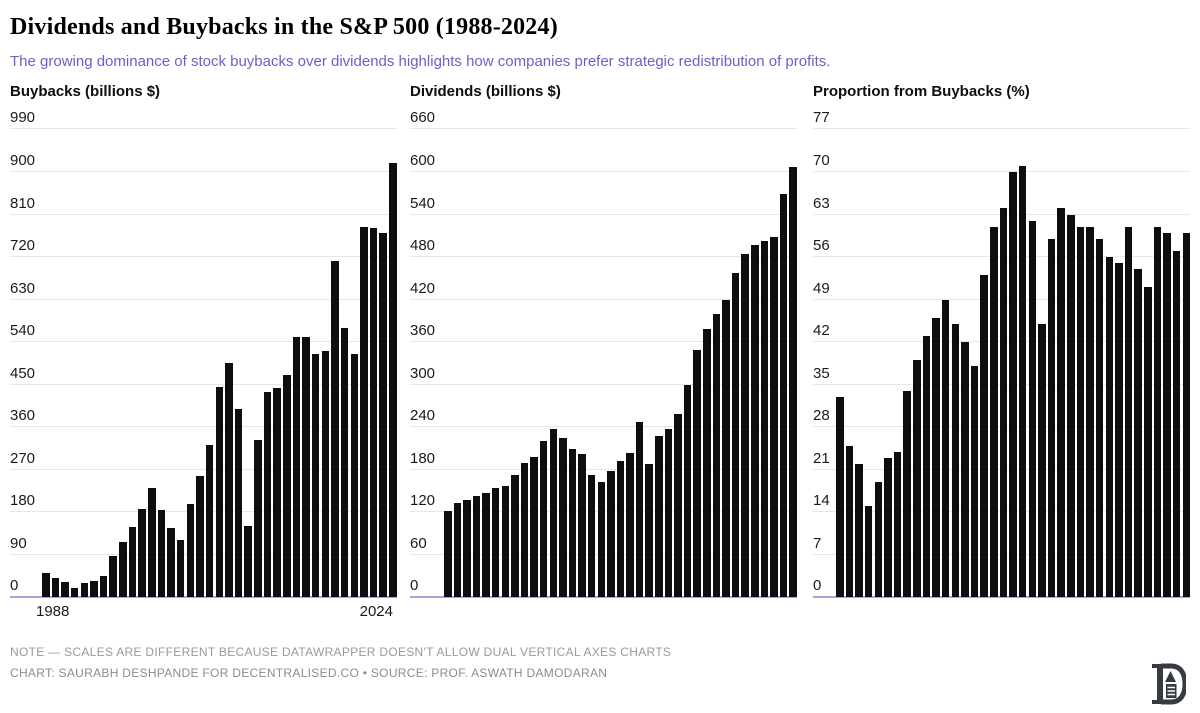  I want to click on bar-2021, so click(1157, 412).